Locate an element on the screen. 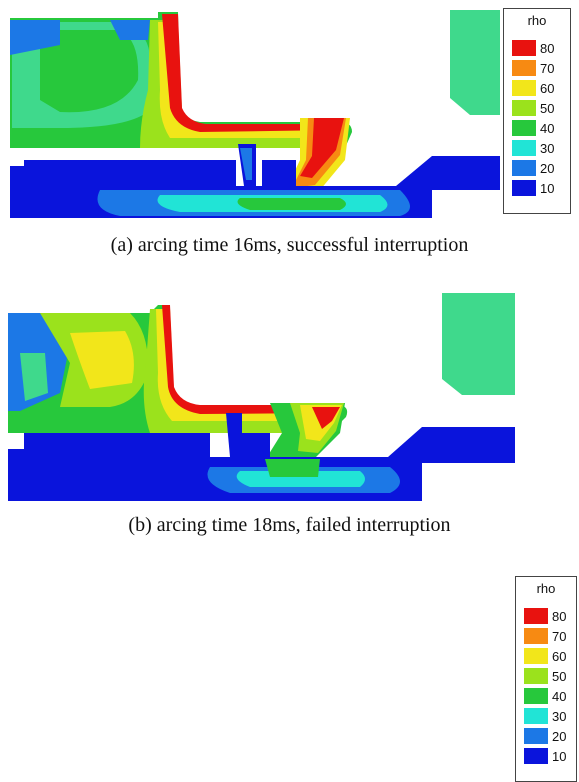  legend-b: rho 80 70 60 50 40 30 20 is located at coordinates (546, 679).